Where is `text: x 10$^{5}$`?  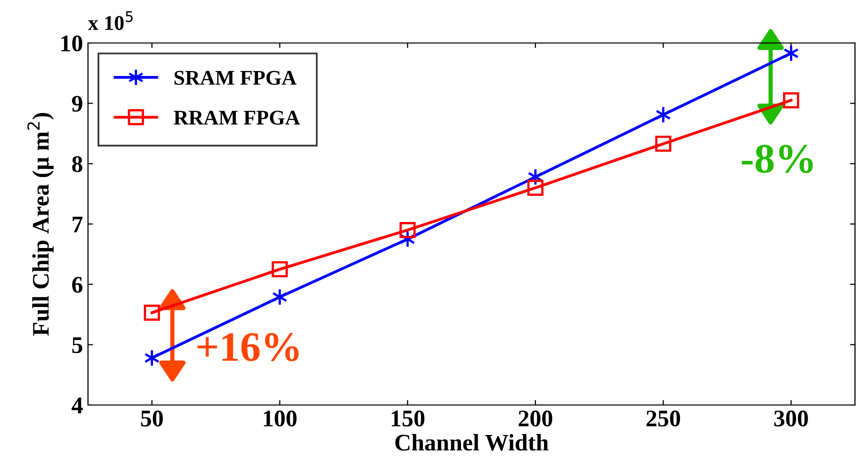 text: x 10$^{5}$ is located at coordinates (110, 20).